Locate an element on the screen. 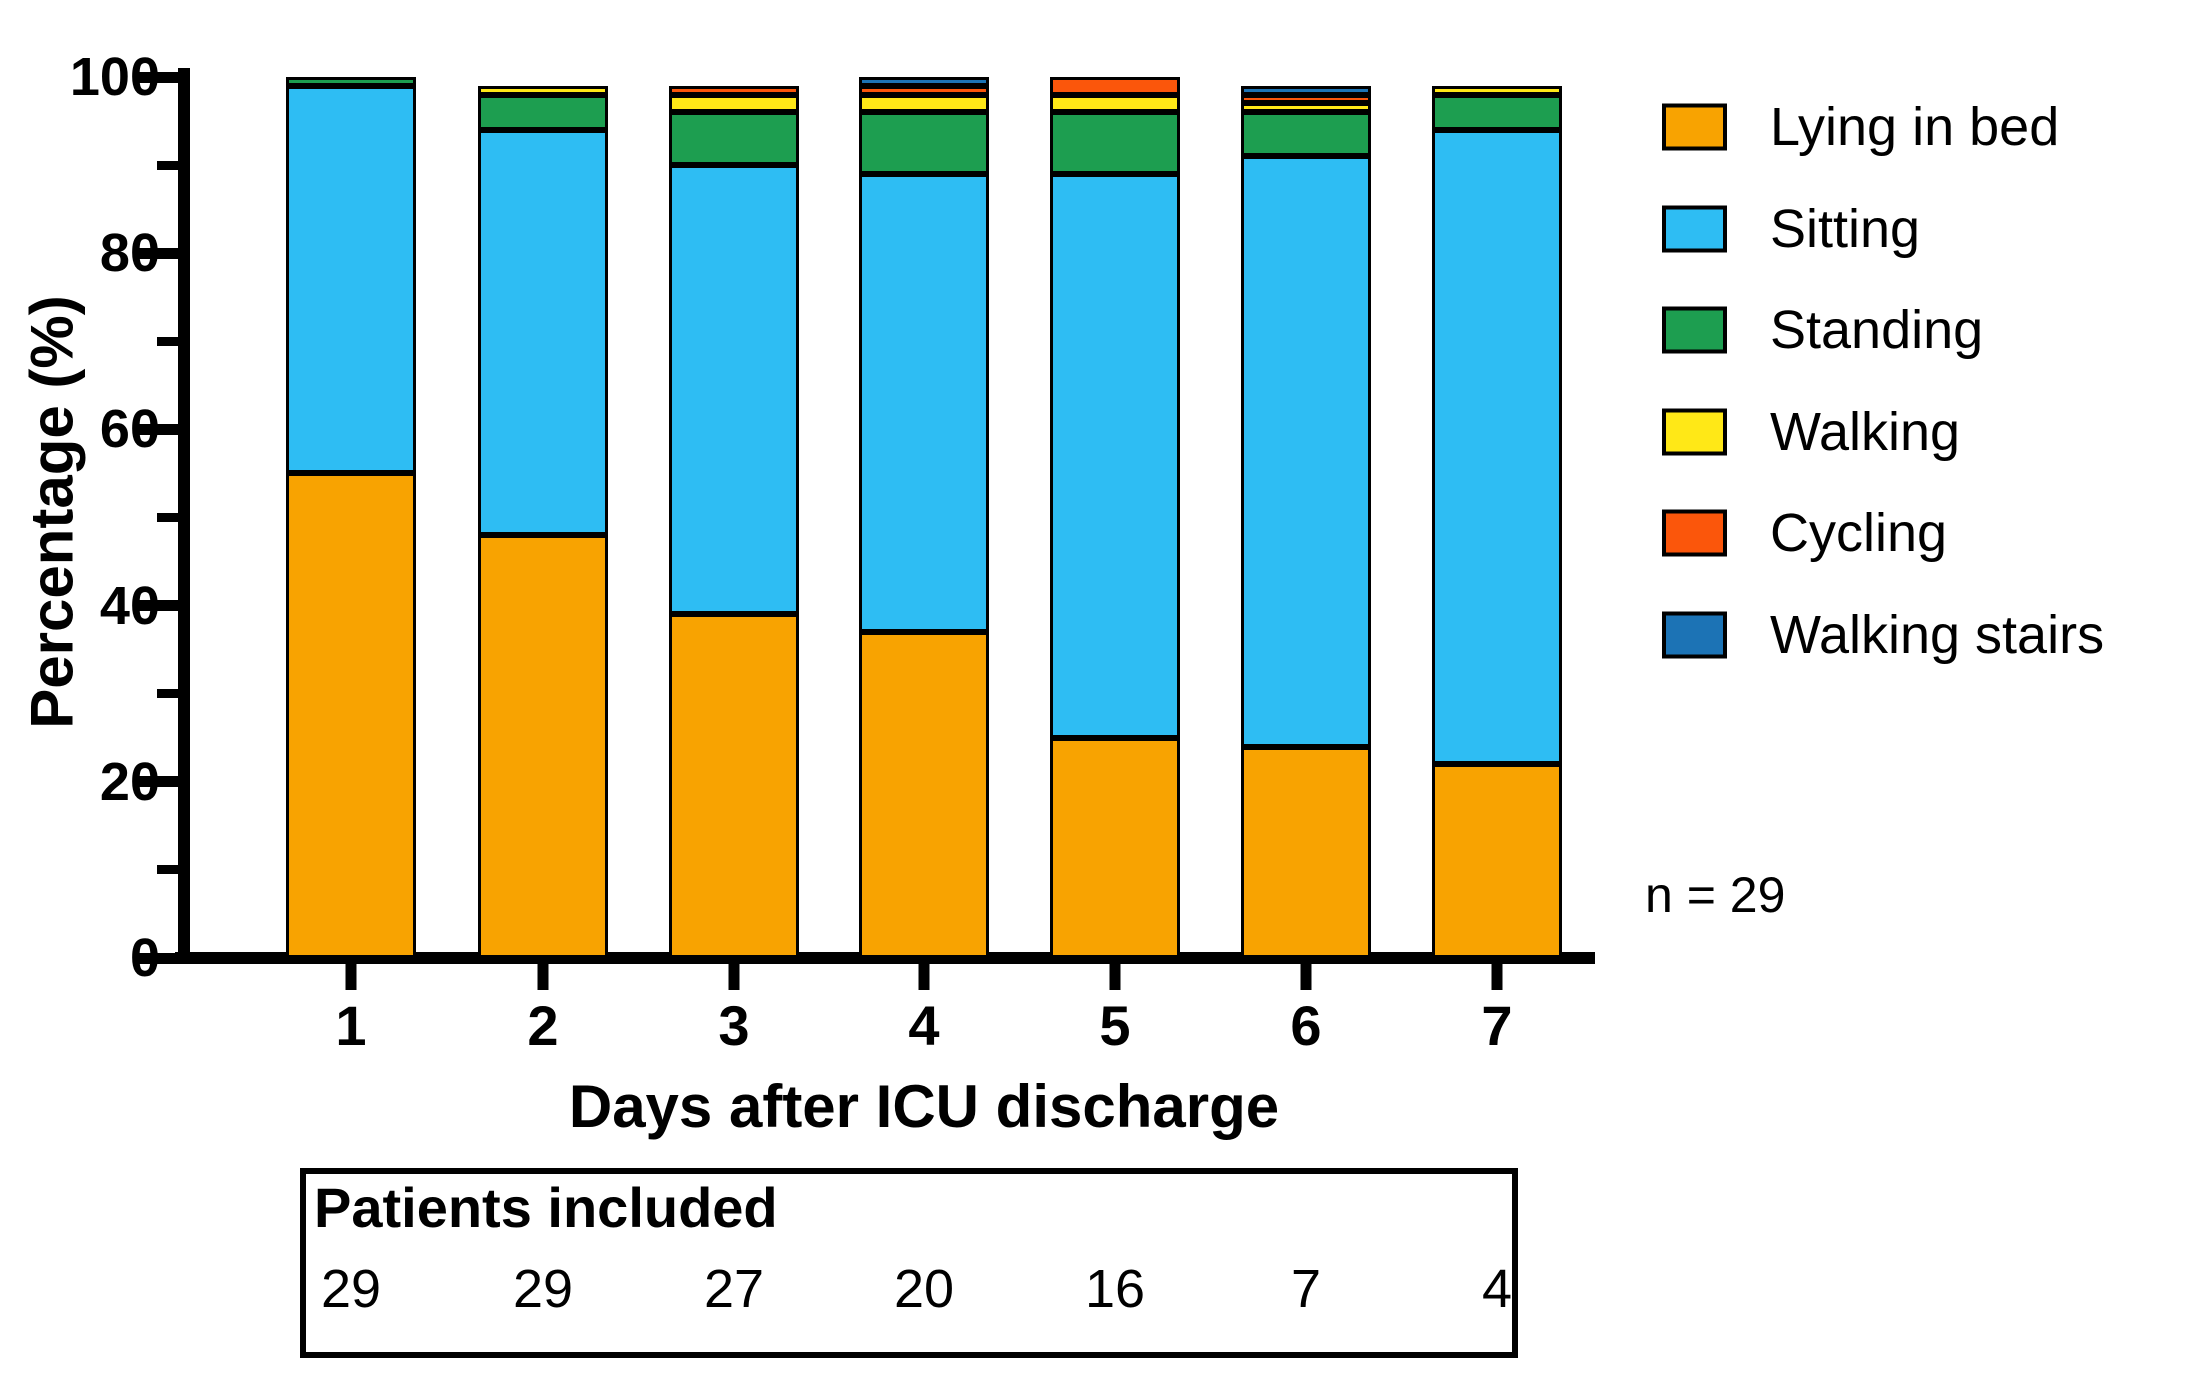 Image resolution: width=2208 pixels, height=1386 pixels. x-axis-title: Days after ICU discharge is located at coordinates (924, 1106).